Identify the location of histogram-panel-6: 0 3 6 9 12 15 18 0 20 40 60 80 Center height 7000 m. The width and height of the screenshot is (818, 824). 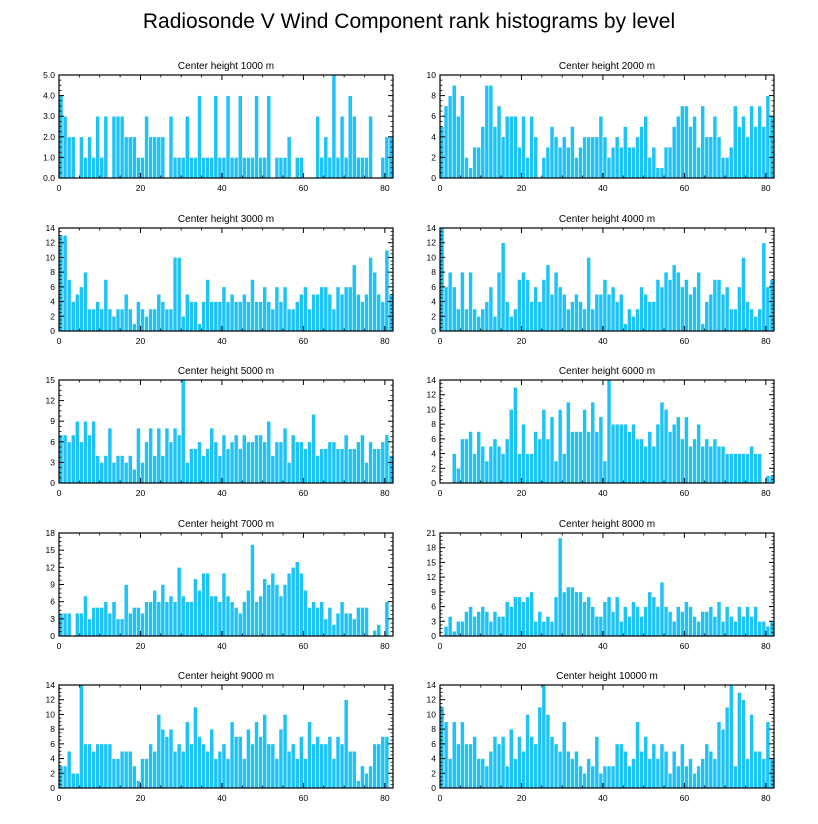
(220, 585).